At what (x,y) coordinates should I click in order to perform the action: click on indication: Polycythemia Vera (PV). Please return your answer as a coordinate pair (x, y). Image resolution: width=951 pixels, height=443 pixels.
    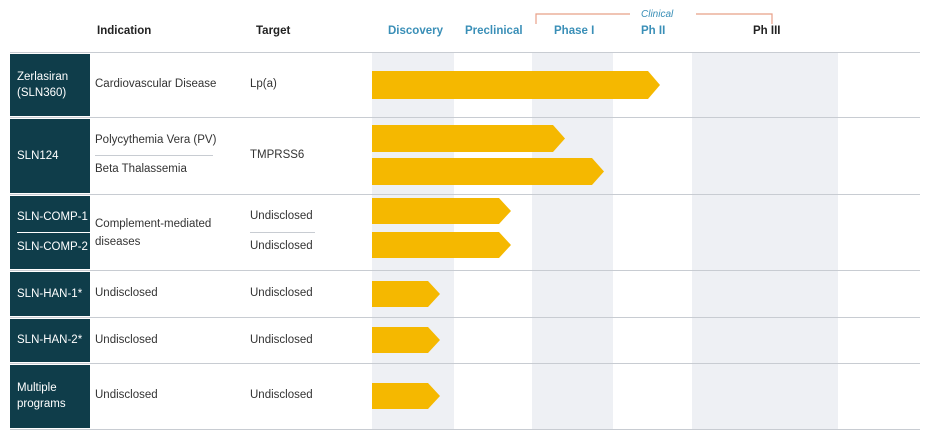
    Looking at the image, I should click on (156, 140).